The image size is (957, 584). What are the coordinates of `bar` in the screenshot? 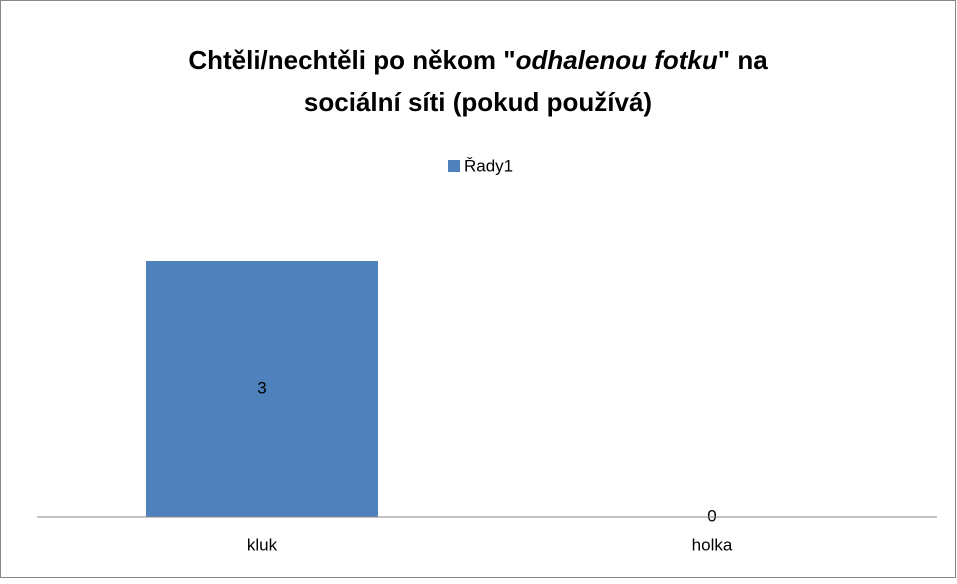 It's located at (262, 389).